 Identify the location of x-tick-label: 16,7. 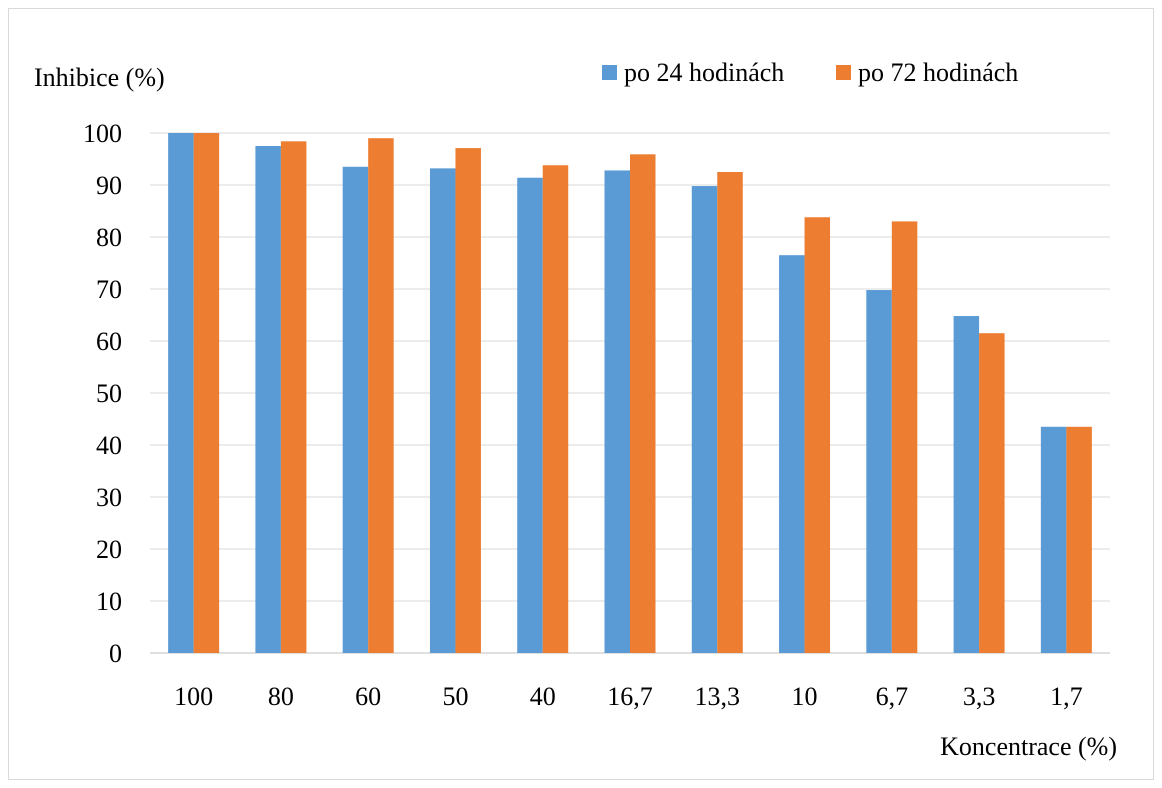
(630, 696).